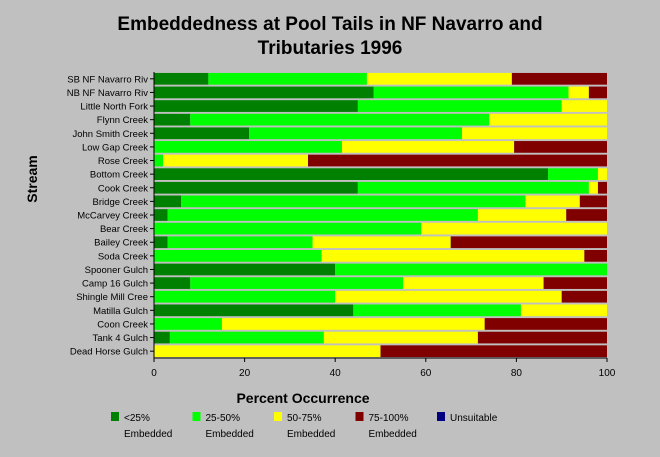 The width and height of the screenshot is (660, 457). What do you see at coordinates (517, 373) in the screenshot?
I see `x-tick-label: 80` at bounding box center [517, 373].